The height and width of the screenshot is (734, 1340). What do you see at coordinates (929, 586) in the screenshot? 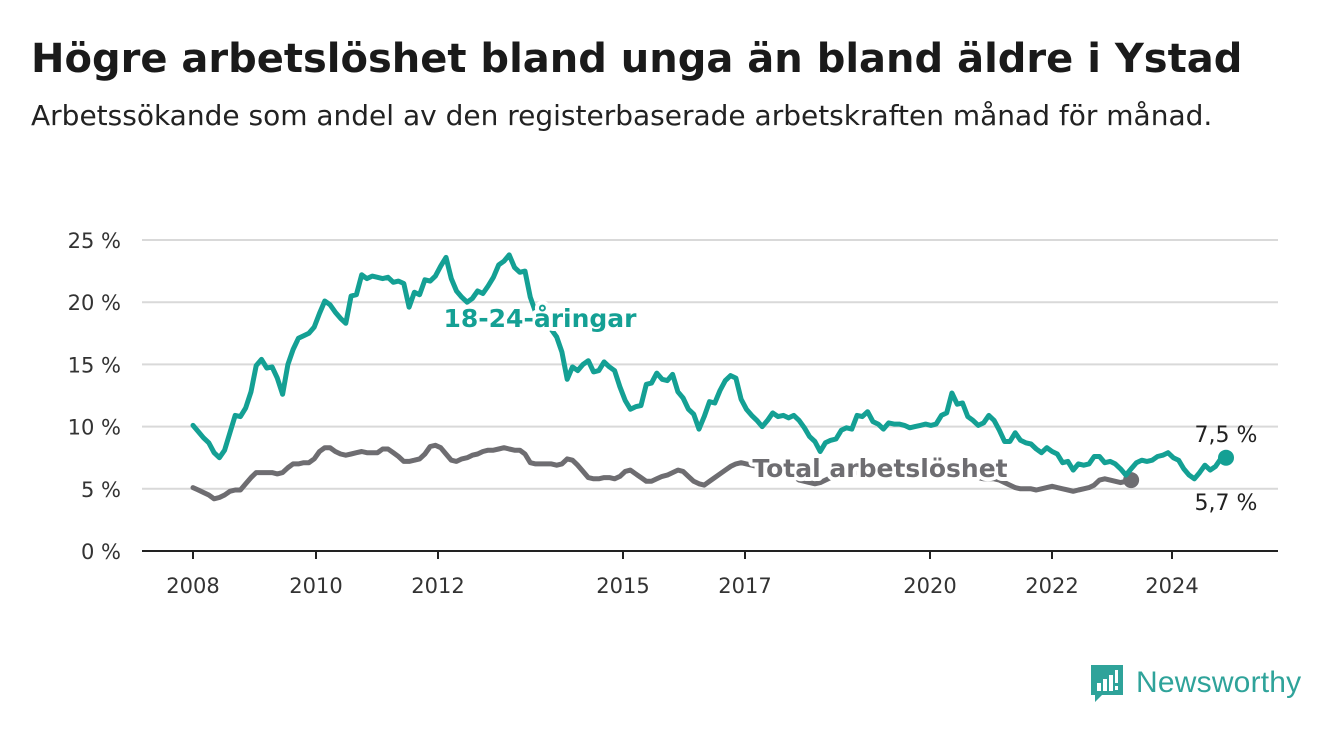
I see `x-tick-label: 2020` at bounding box center [929, 586].